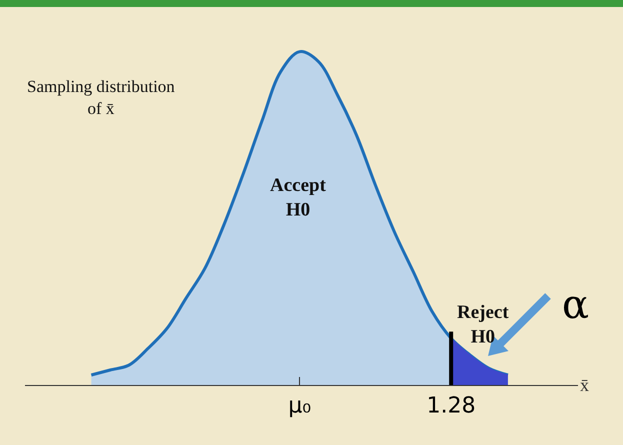  I want to click on text: α, so click(576, 305).